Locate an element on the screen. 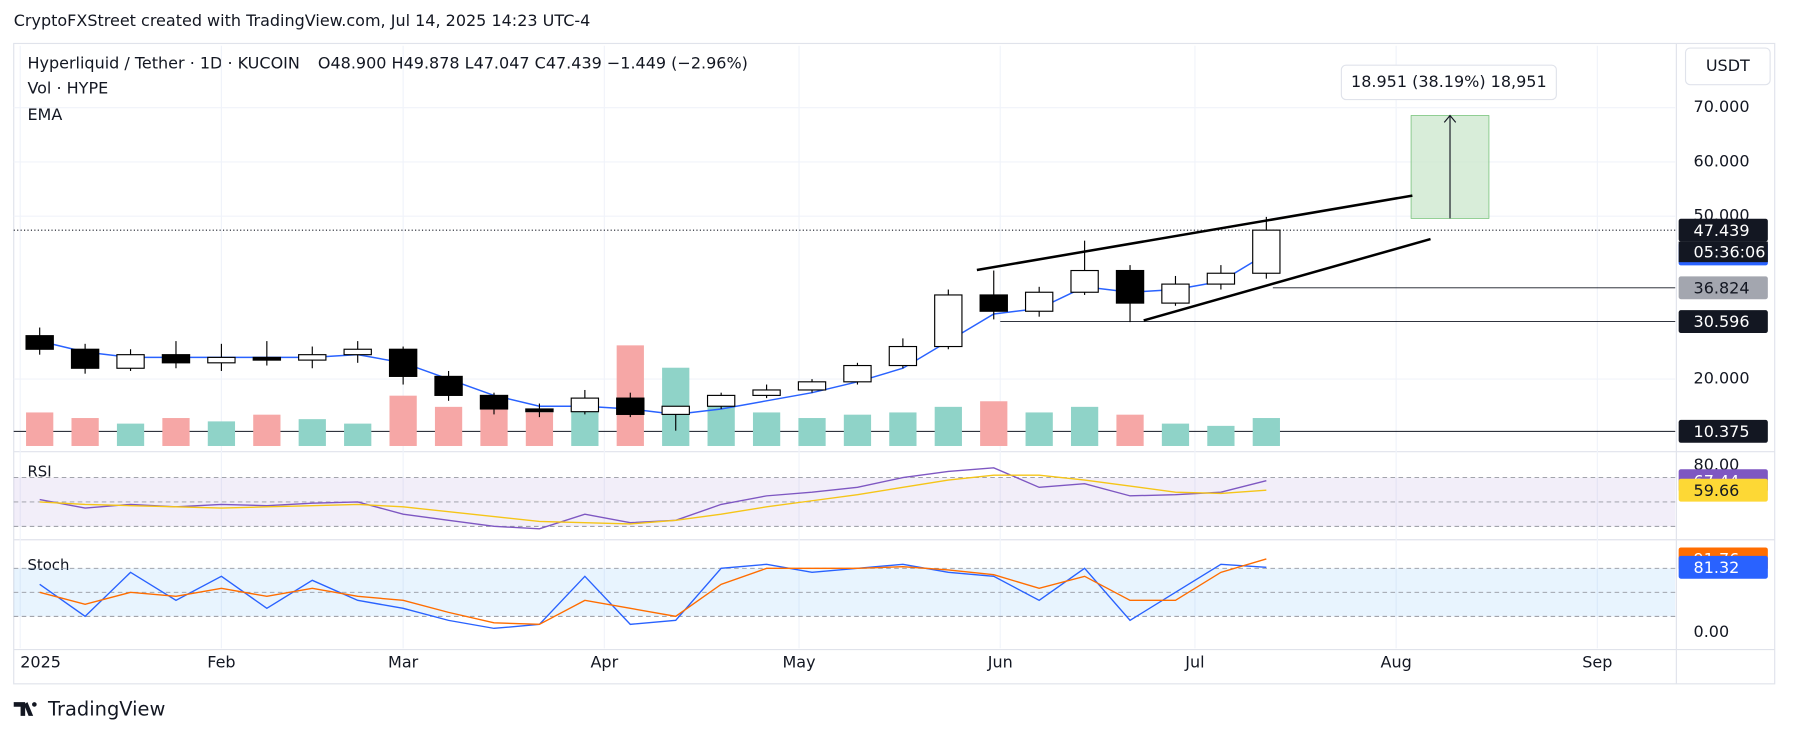  measure-label-box is located at coordinates (1448, 82).